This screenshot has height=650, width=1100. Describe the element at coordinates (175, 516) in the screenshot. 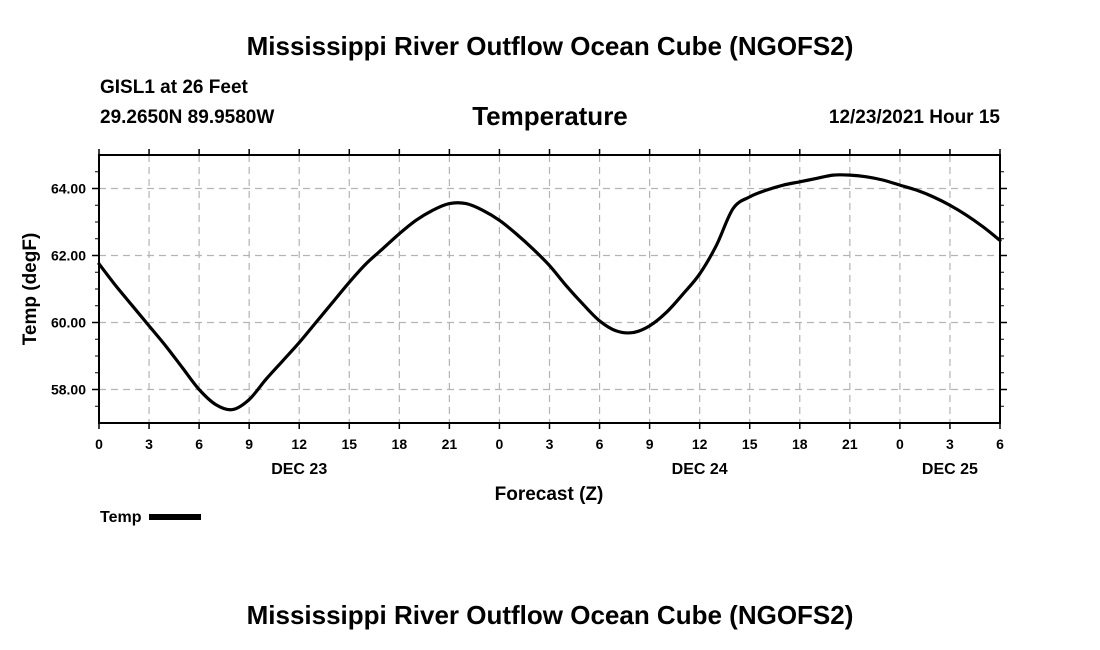

I see `legend-line-swatch` at that location.